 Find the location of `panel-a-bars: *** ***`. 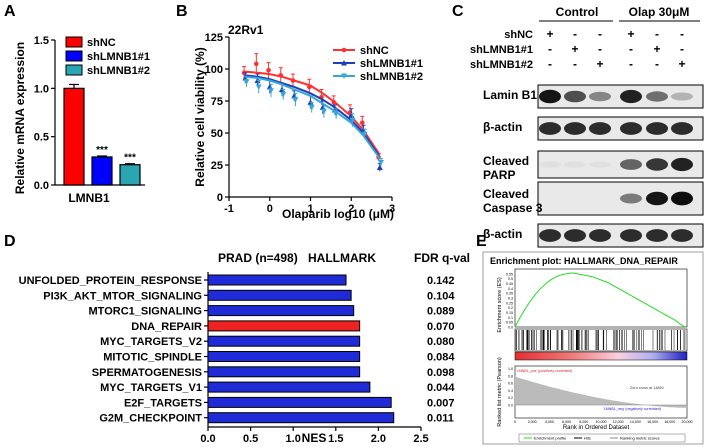

panel-a-bars: *** *** is located at coordinates (102, 134).